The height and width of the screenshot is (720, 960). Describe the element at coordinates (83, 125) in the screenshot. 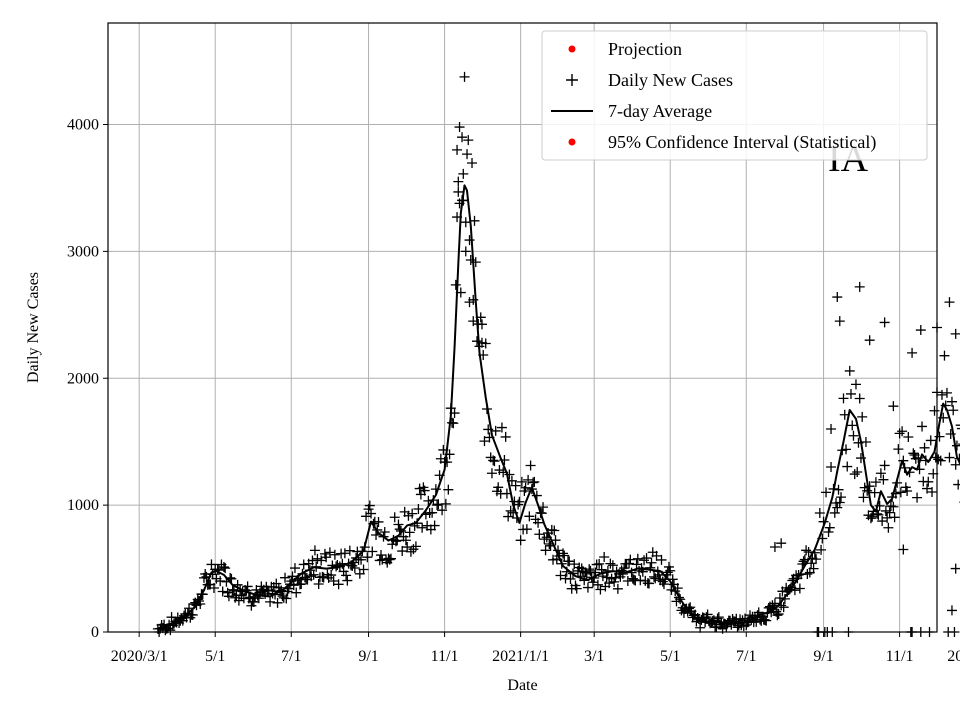

I see `y-tick-label: 4000` at that location.